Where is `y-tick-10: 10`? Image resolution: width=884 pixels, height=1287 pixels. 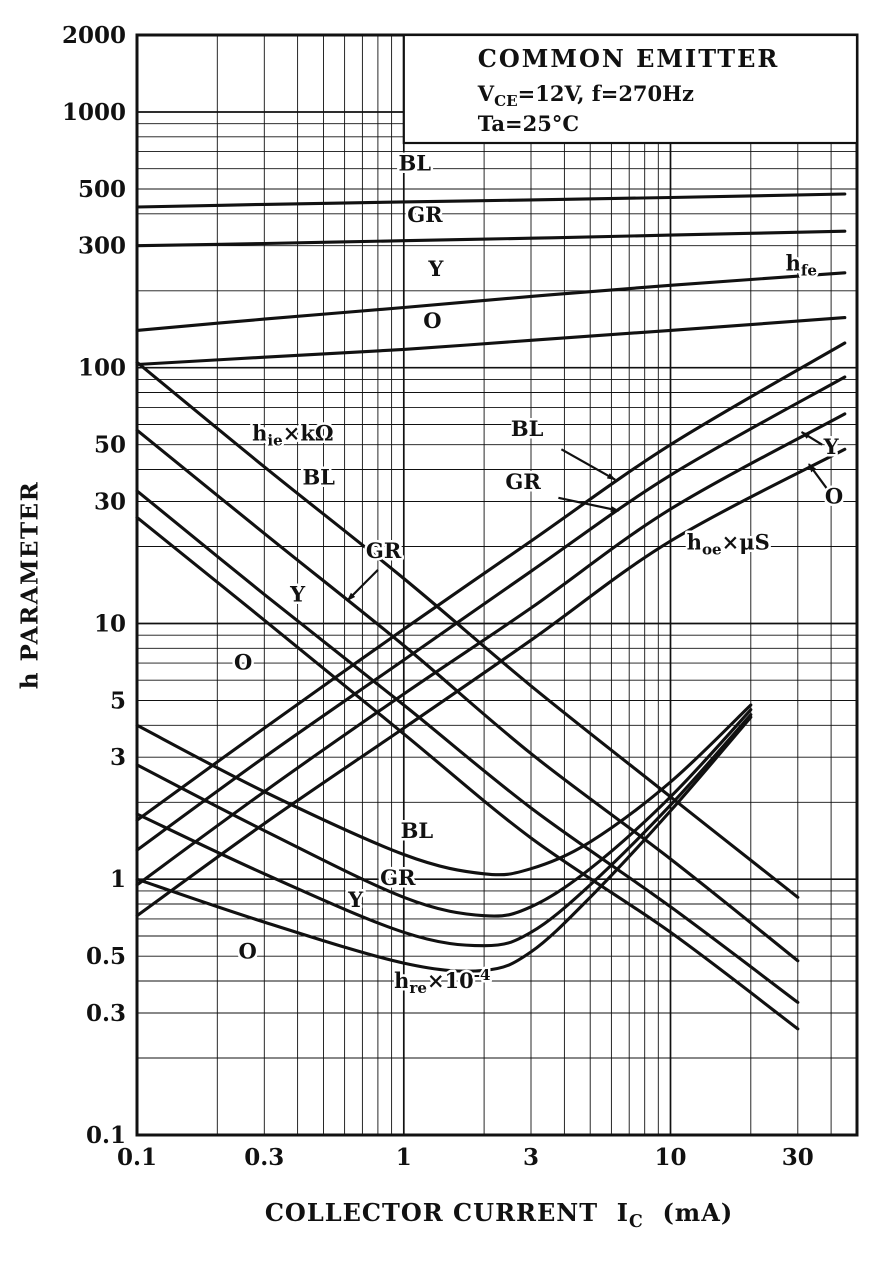 y-tick-10: 10 is located at coordinates (110, 624).